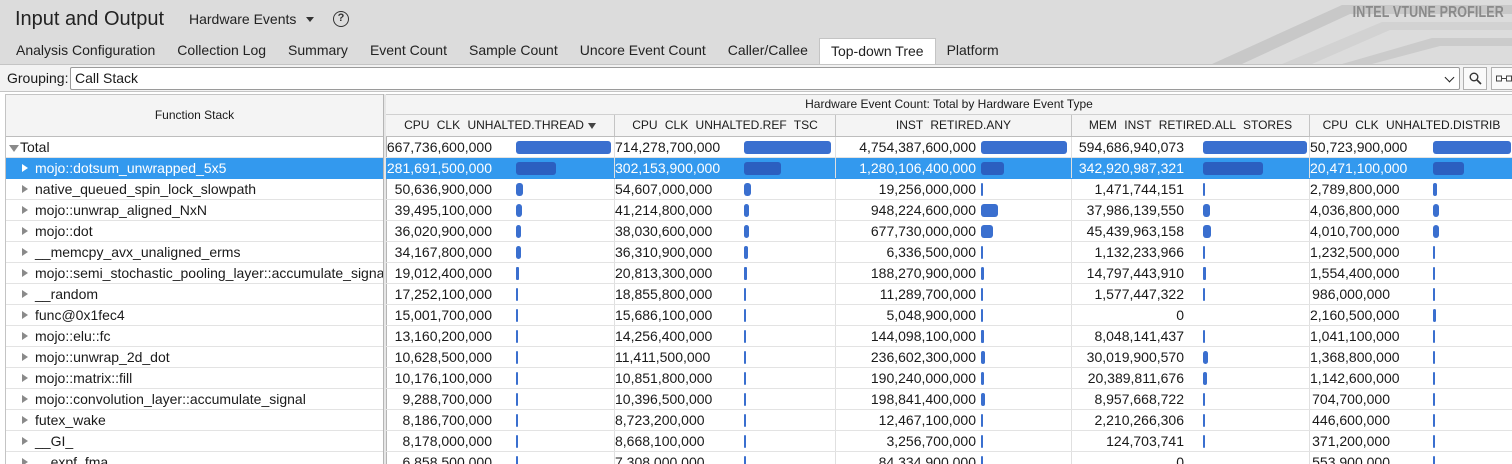 This screenshot has height=464, width=1512. What do you see at coordinates (954, 231) in the screenshot?
I see `metric-cell: 677,730,000,000` at bounding box center [954, 231].